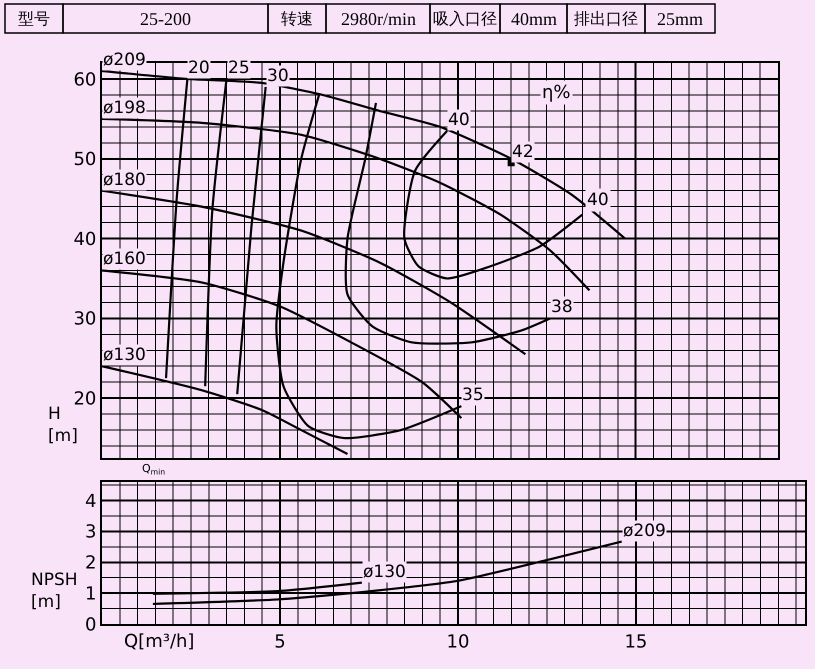 This screenshot has height=669, width=815. I want to click on y-tick-label: 50, so click(84, 159).